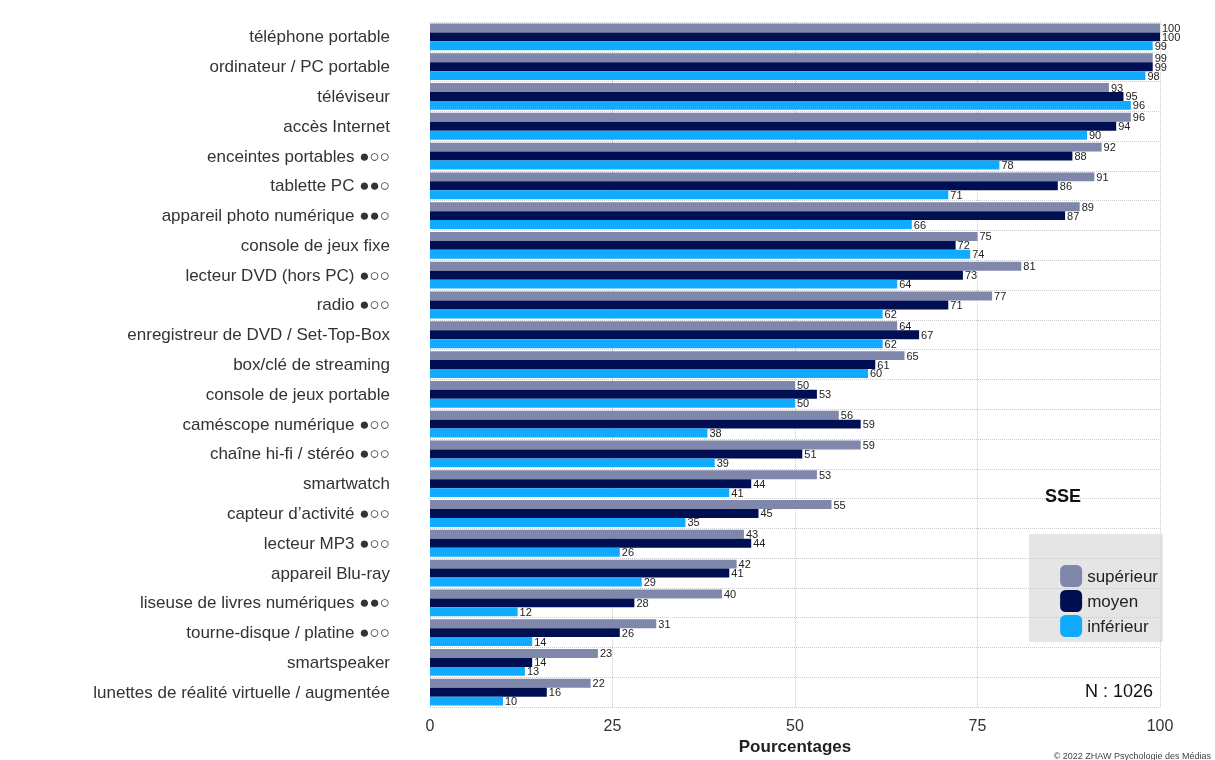  I want to click on data-label: 67, so click(927, 334).